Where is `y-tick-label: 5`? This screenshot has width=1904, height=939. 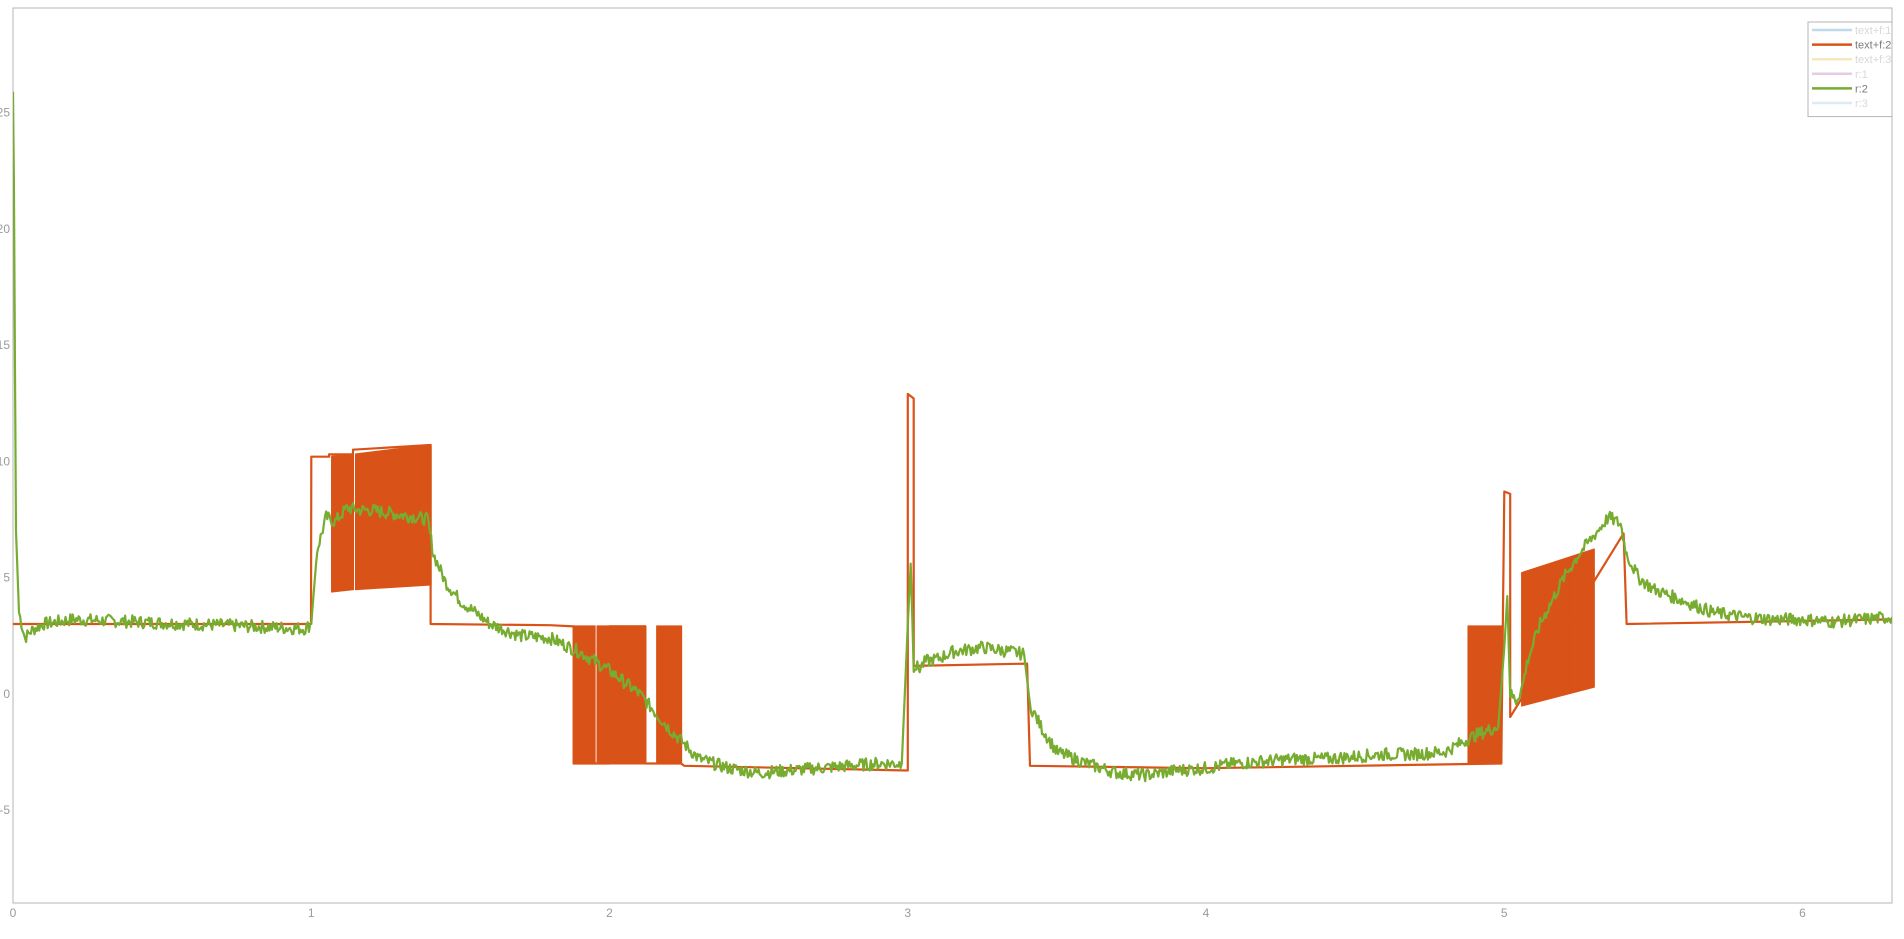
y-tick-label: 5 is located at coordinates (6, 578).